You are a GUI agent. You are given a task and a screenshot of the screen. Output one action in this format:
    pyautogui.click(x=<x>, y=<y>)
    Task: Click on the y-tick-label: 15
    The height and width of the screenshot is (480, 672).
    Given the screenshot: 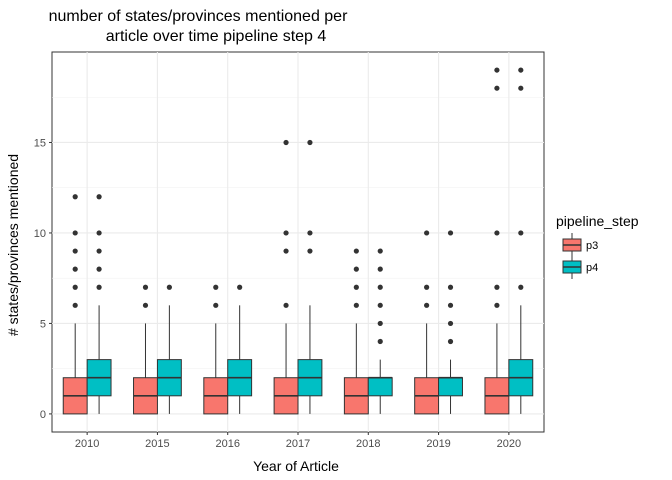 What is the action you would take?
    pyautogui.click(x=40, y=143)
    